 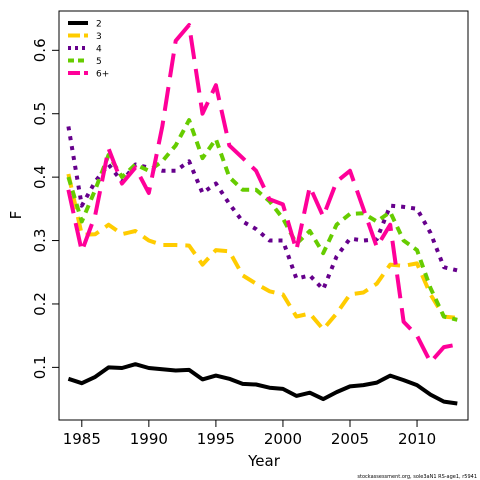 What do you see at coordinates (40, 241) in the screenshot?
I see `y-tick-label: 0.3` at bounding box center [40, 241].